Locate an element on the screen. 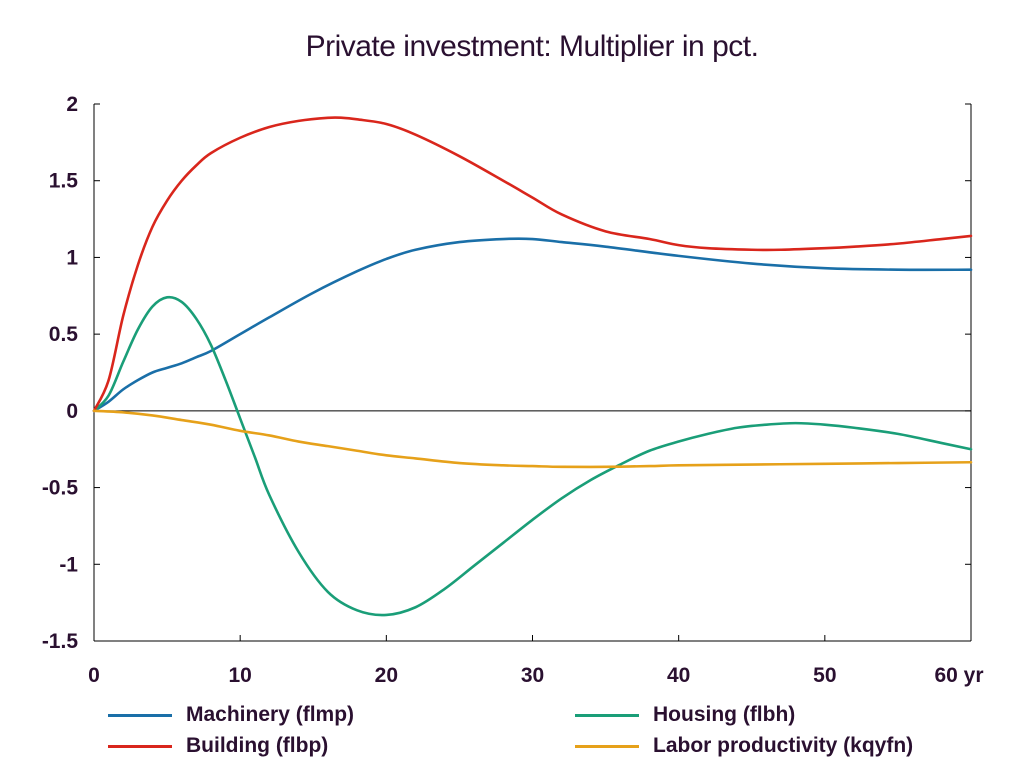 The image size is (1024, 778). legend-label: Labor productivity (kqyfn) is located at coordinates (783, 745).